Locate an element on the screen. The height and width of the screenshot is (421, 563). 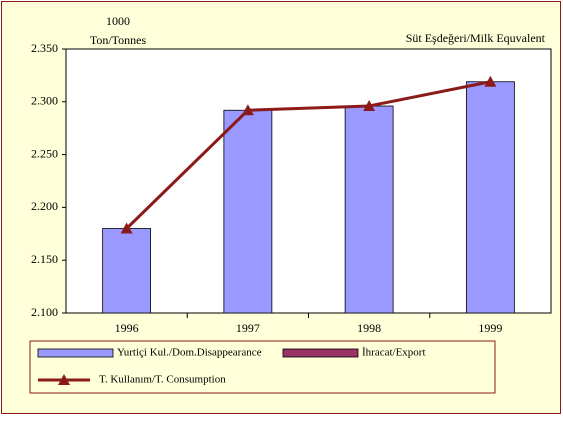
y-tick-label: 2.300 is located at coordinates (44, 101).